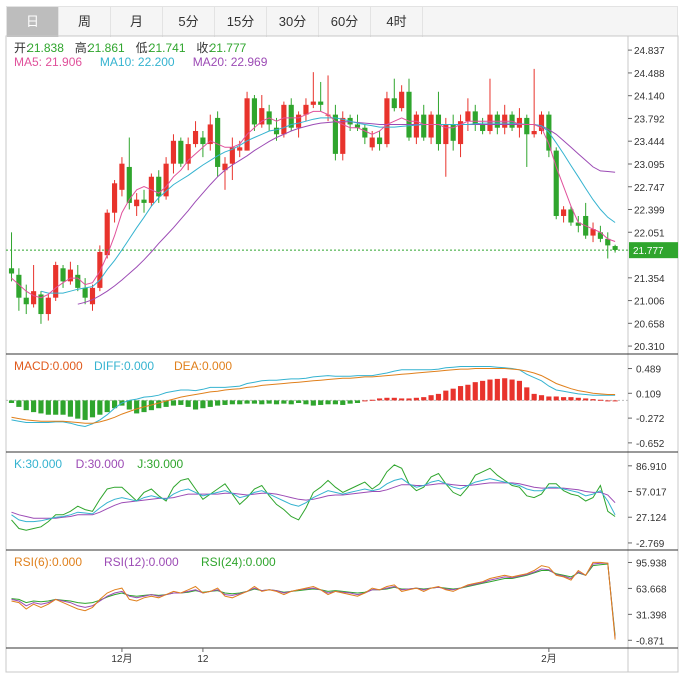 Image resolution: width=688 pixels, height=682 pixels. I want to click on tab-5: 30分, so click(293, 22).